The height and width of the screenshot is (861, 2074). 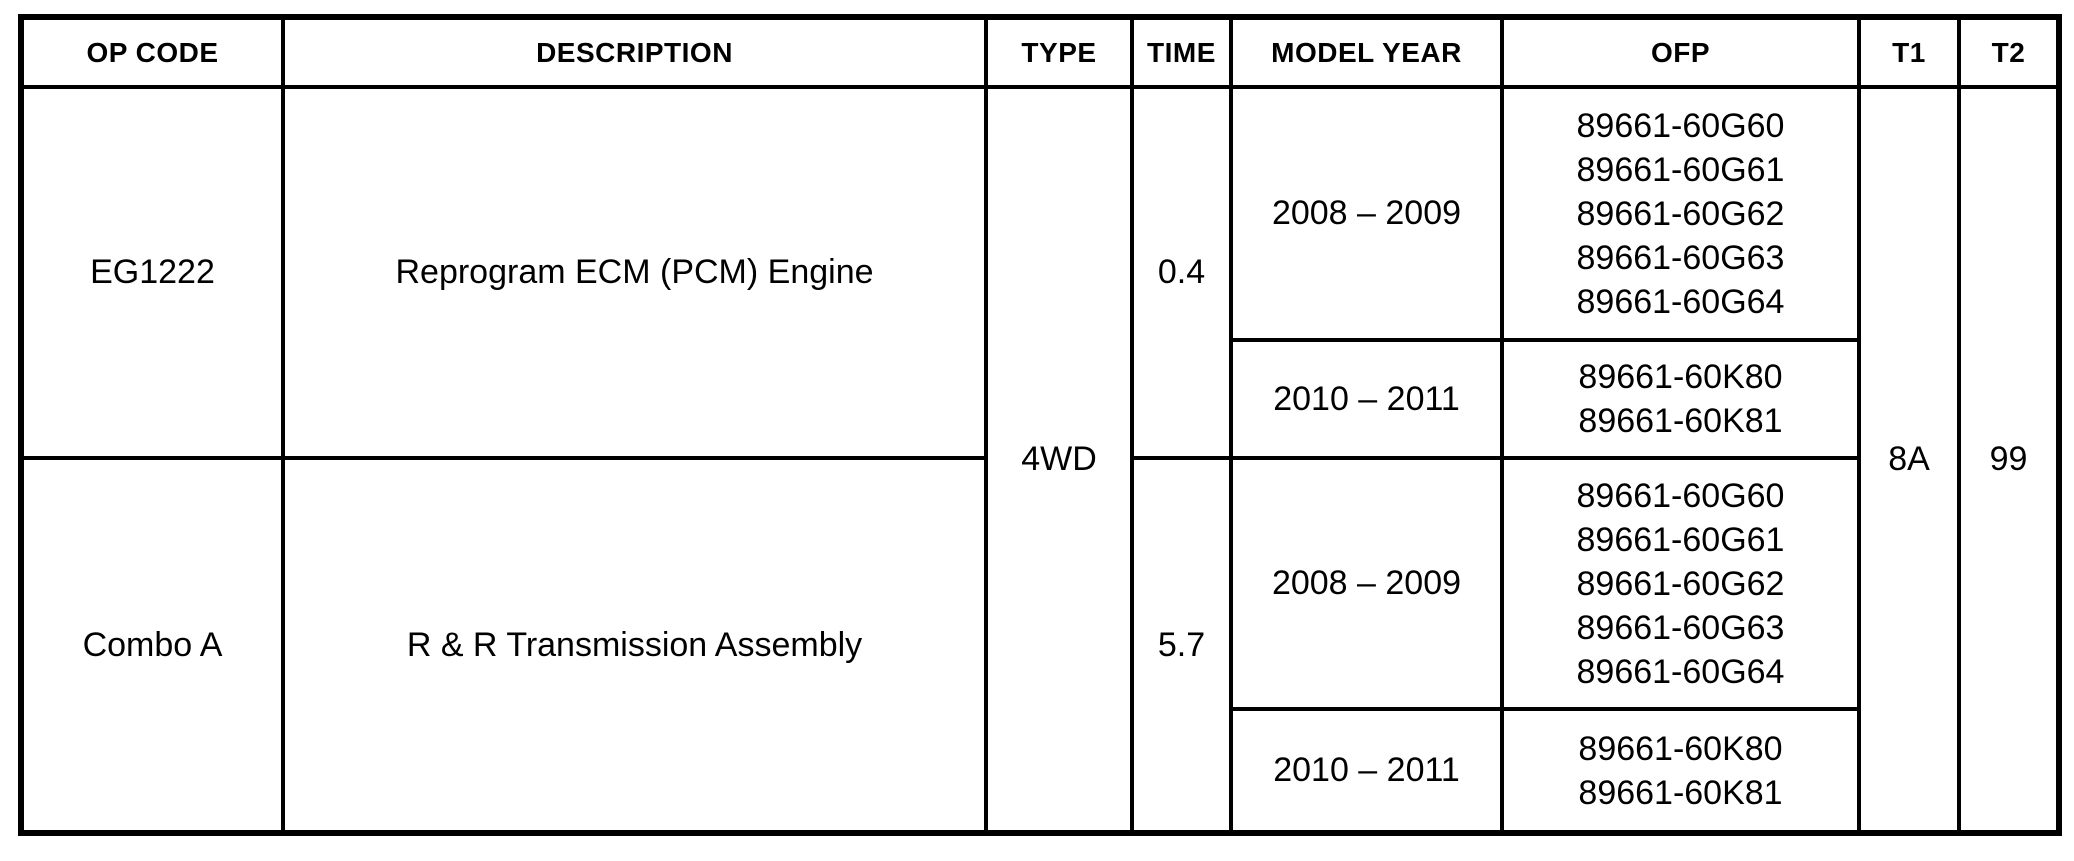 What do you see at coordinates (1059, 460) in the screenshot?
I see `type-cell: 4WD` at bounding box center [1059, 460].